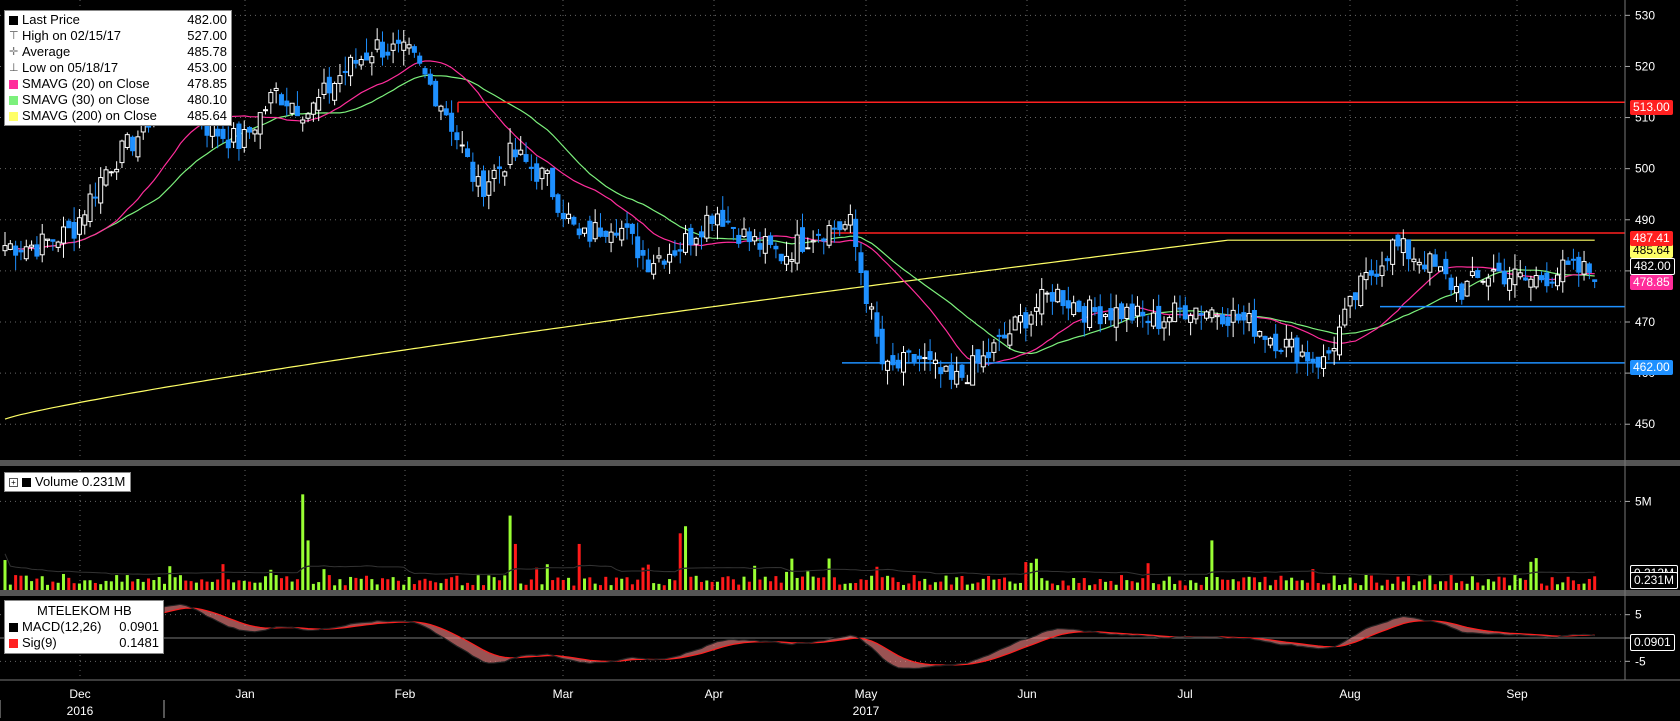 The width and height of the screenshot is (1680, 721). What do you see at coordinates (207, 115) in the screenshot?
I see `legend-value: 485.64` at bounding box center [207, 115].